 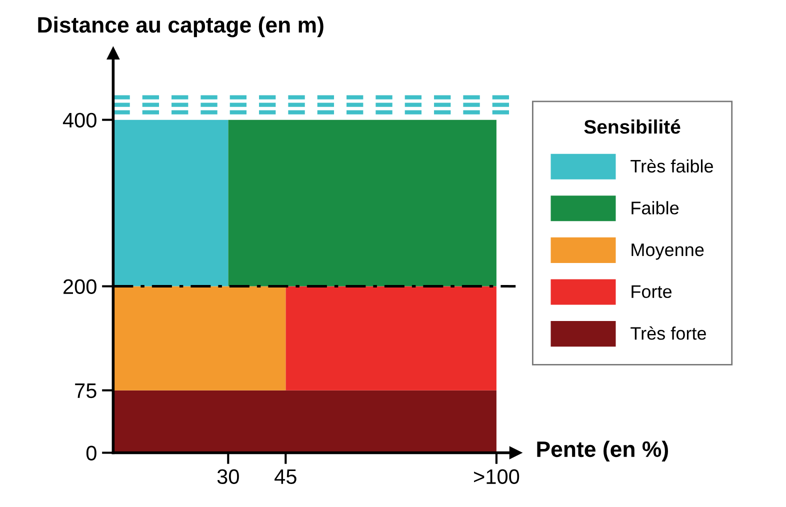 What do you see at coordinates (668, 333) in the screenshot?
I see `legend-label: Très forte` at bounding box center [668, 333].